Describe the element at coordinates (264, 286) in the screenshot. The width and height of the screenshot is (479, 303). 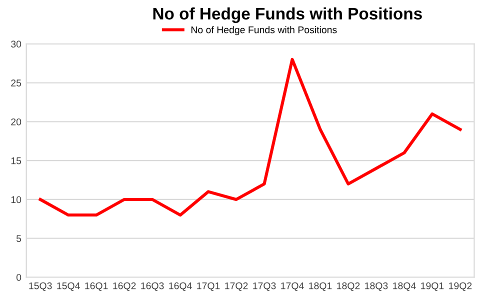
I see `x-tick-label: 17Q3` at that location.